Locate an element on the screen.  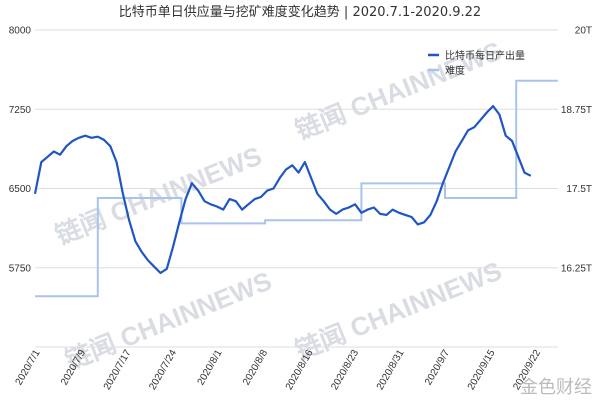
x-tick-label: 2020/8/1 is located at coordinates (210, 368).